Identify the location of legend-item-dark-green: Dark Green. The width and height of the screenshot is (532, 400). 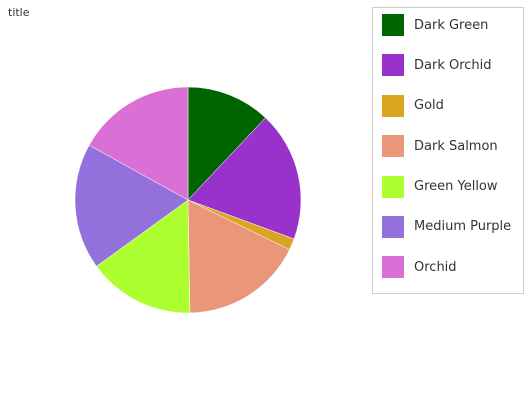
(448, 25).